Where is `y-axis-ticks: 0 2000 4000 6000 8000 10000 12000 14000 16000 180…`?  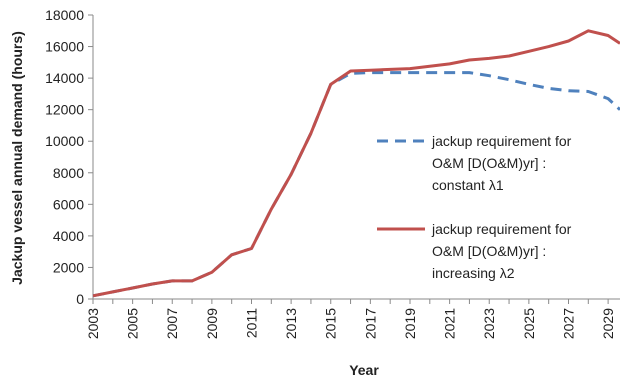 y-axis-ticks: 0 2000 4000 6000 8000 10000 12000 14000 16000 180… is located at coordinates (69, 157).